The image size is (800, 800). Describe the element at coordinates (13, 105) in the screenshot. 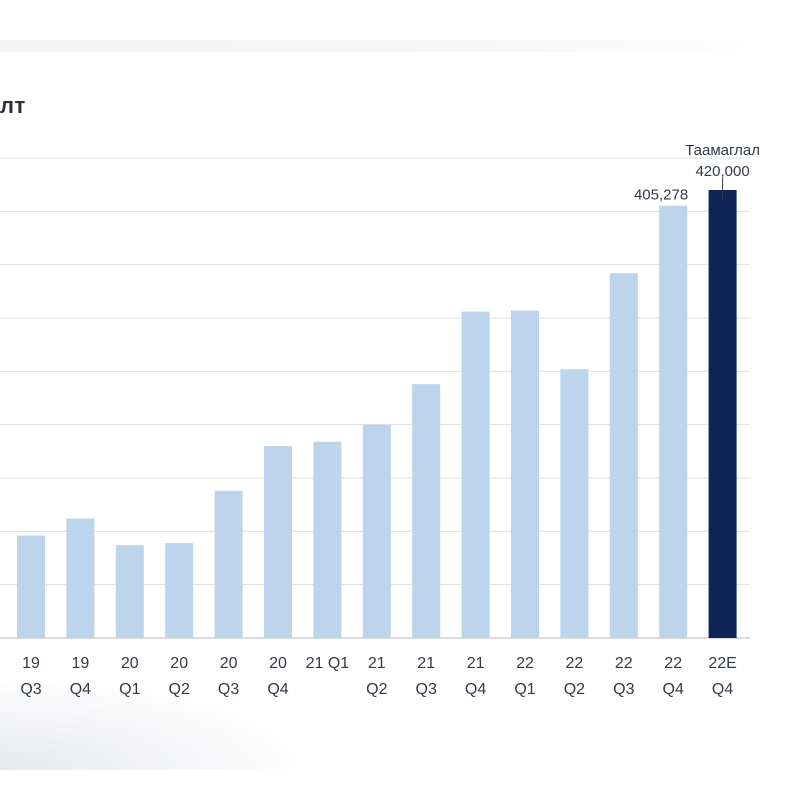

I see `chart-title: лт` at that location.